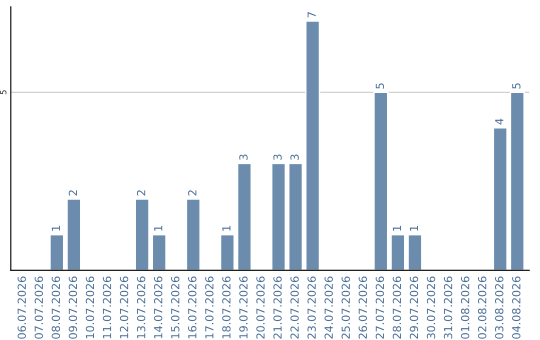 This screenshot has height=340, width=540. I want to click on x-tick-label: 17.07.2026, so click(209, 307).